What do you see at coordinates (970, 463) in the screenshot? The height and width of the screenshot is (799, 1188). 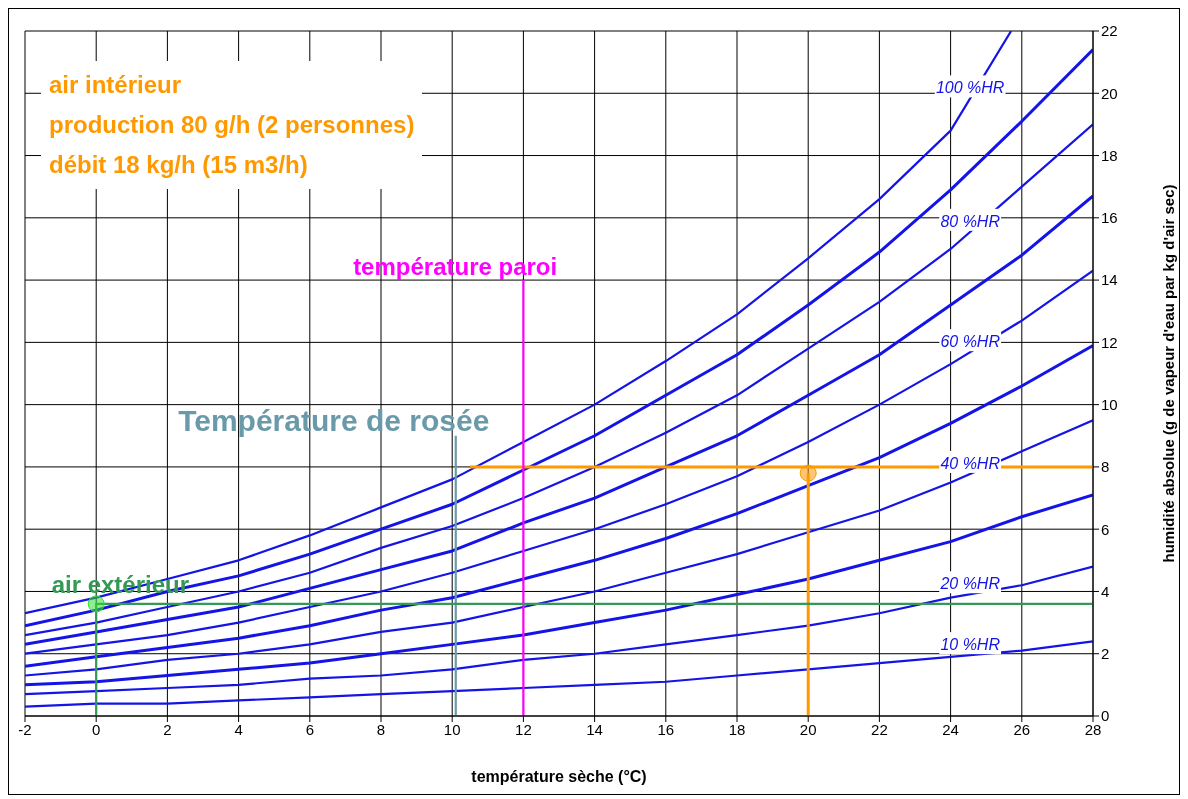 I see `series-label: 40 %HR` at bounding box center [970, 463].